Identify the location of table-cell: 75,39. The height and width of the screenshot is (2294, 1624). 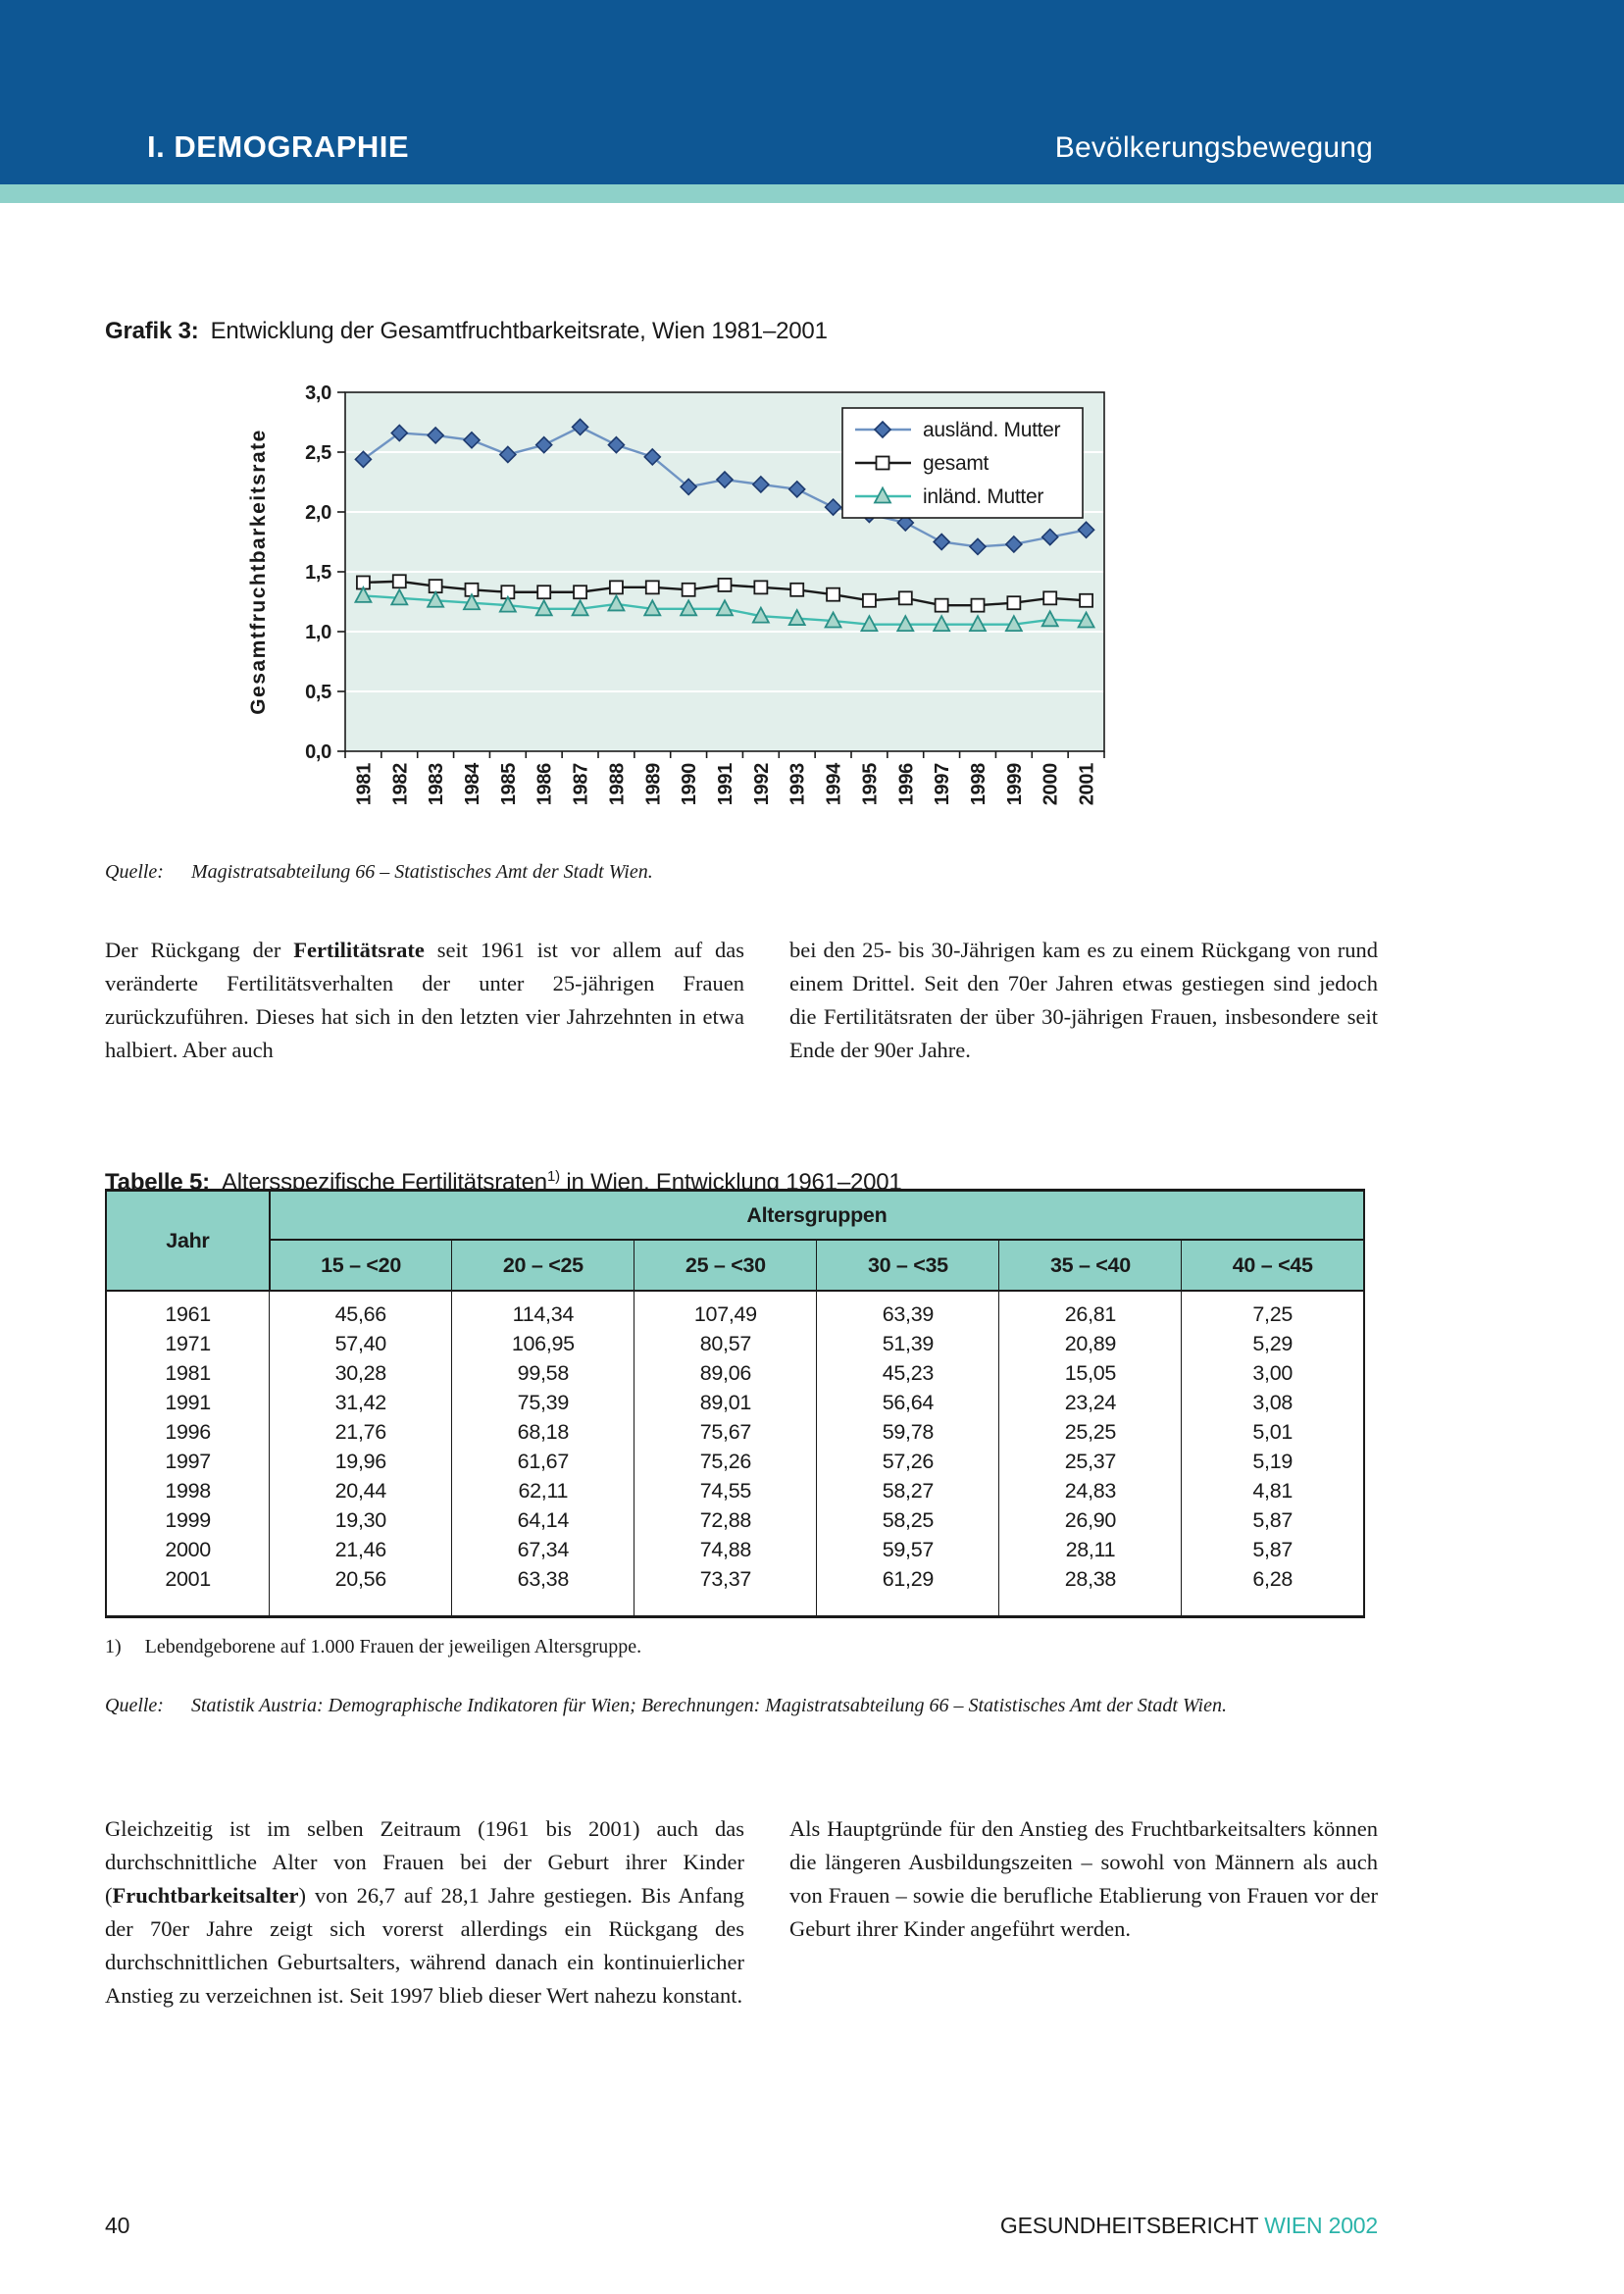
(542, 1402).